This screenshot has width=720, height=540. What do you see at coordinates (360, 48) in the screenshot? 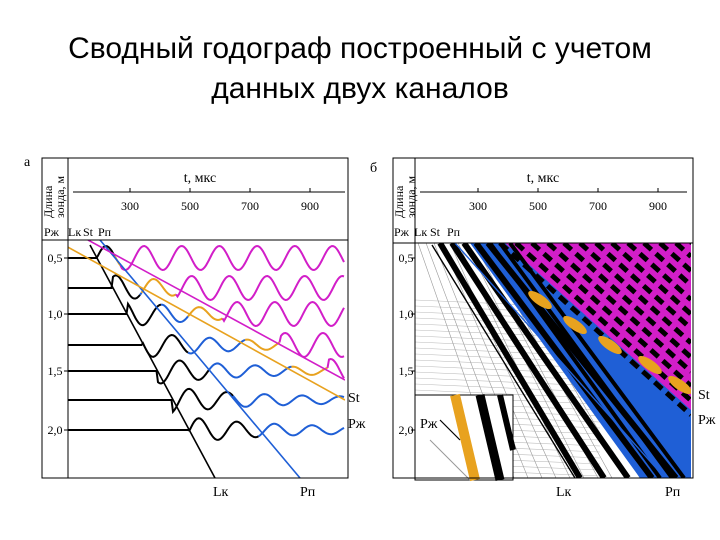
I see `title-line: Сводный годограф построенный с учетом` at bounding box center [360, 48].